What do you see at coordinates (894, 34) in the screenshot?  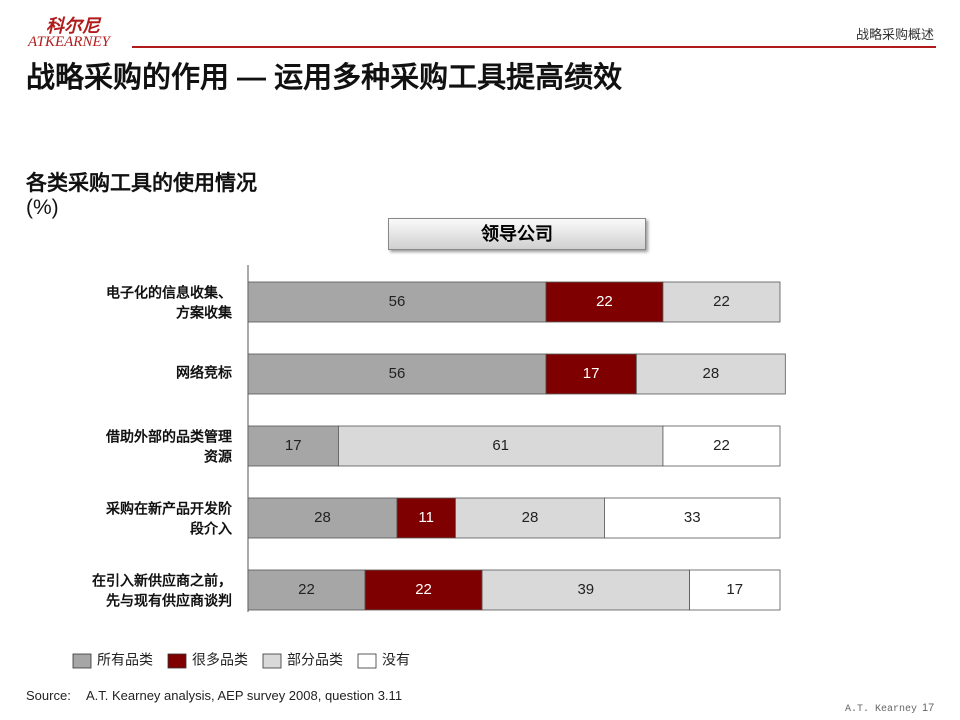 I see `section-label: 战略采购概述` at bounding box center [894, 34].